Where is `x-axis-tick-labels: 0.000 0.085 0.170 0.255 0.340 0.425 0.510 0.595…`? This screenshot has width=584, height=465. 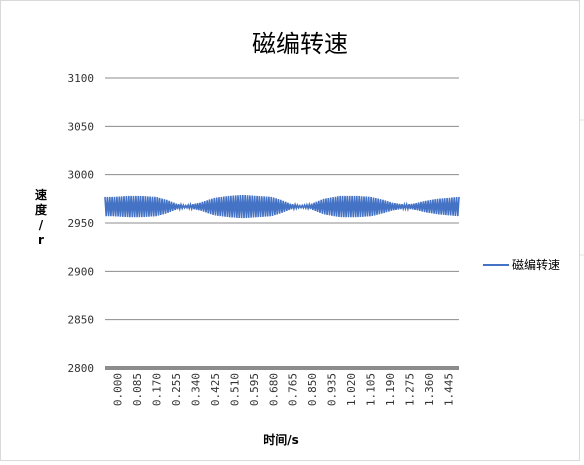 x-axis-tick-labels: 0.000 0.085 0.170 0.255 0.340 0.425 0.510 0.595… is located at coordinates (284, 389).